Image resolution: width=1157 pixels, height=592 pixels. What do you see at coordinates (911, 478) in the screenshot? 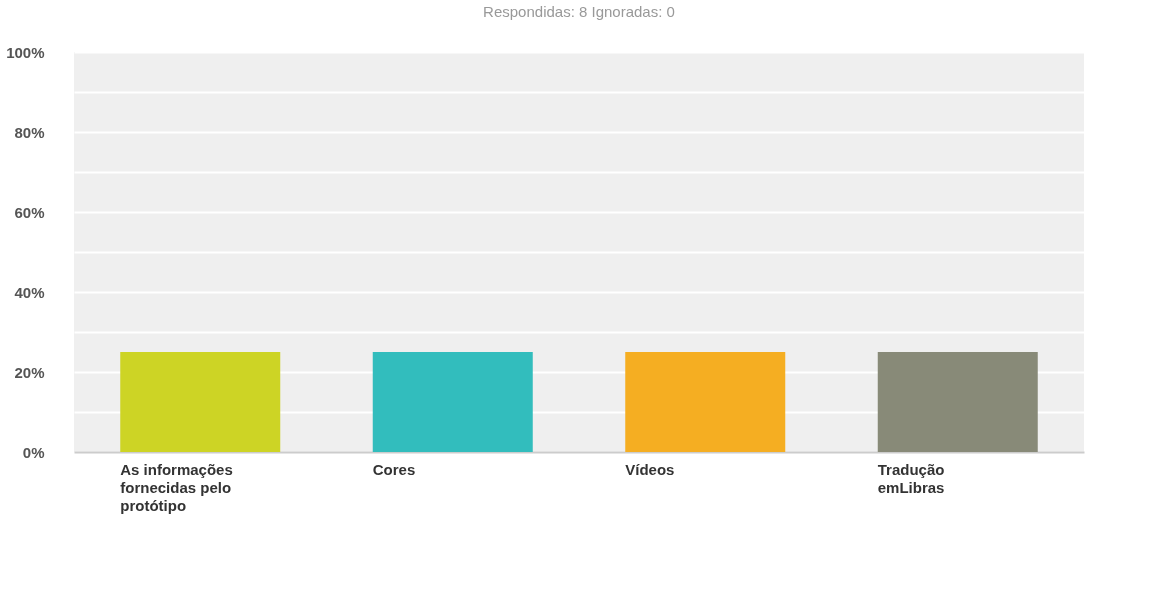
I see `x-tick-label: Tradução emLibras` at bounding box center [911, 478].